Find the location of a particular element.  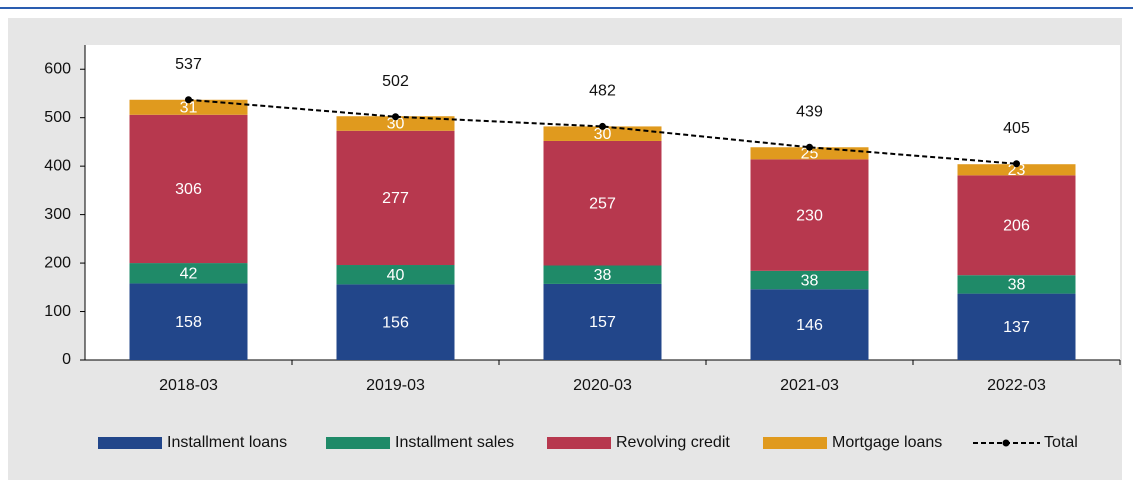

data-label: 42 is located at coordinates (189, 273).